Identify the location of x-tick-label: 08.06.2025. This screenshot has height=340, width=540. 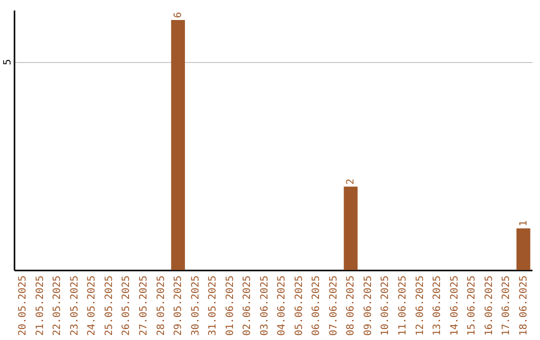
(351, 306).